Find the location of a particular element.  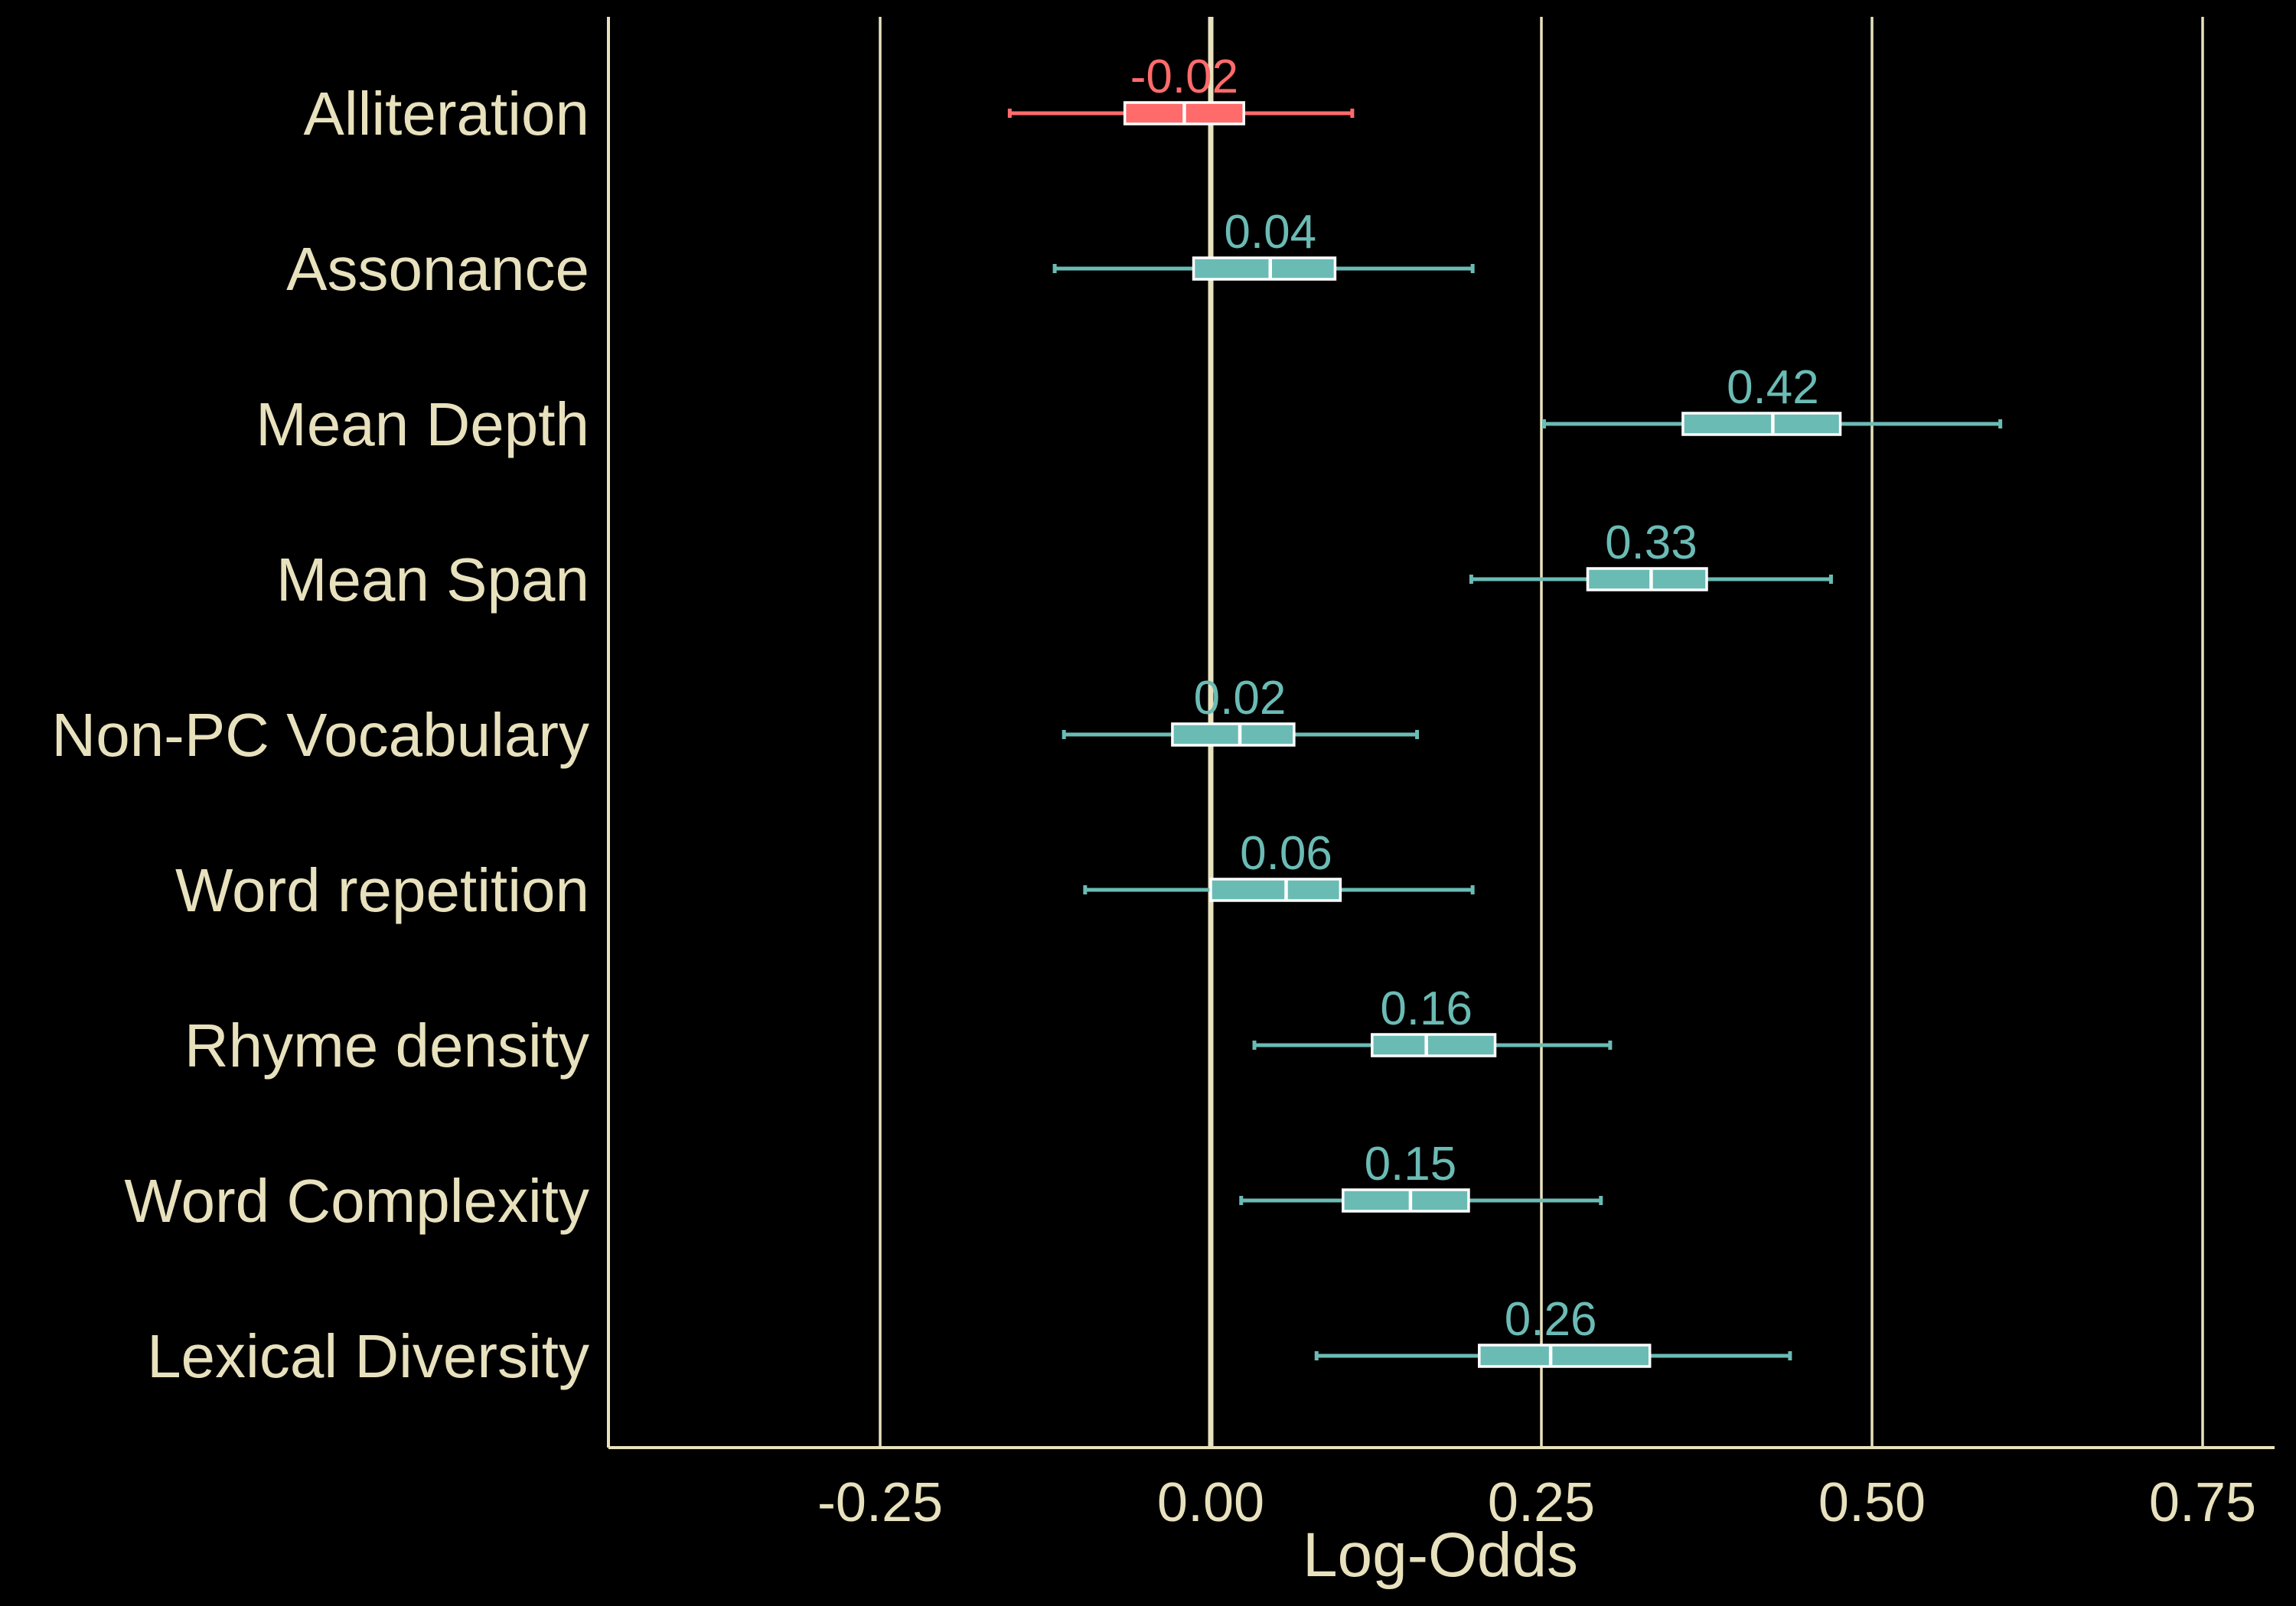

data-label: 0.15 is located at coordinates (1411, 1164).